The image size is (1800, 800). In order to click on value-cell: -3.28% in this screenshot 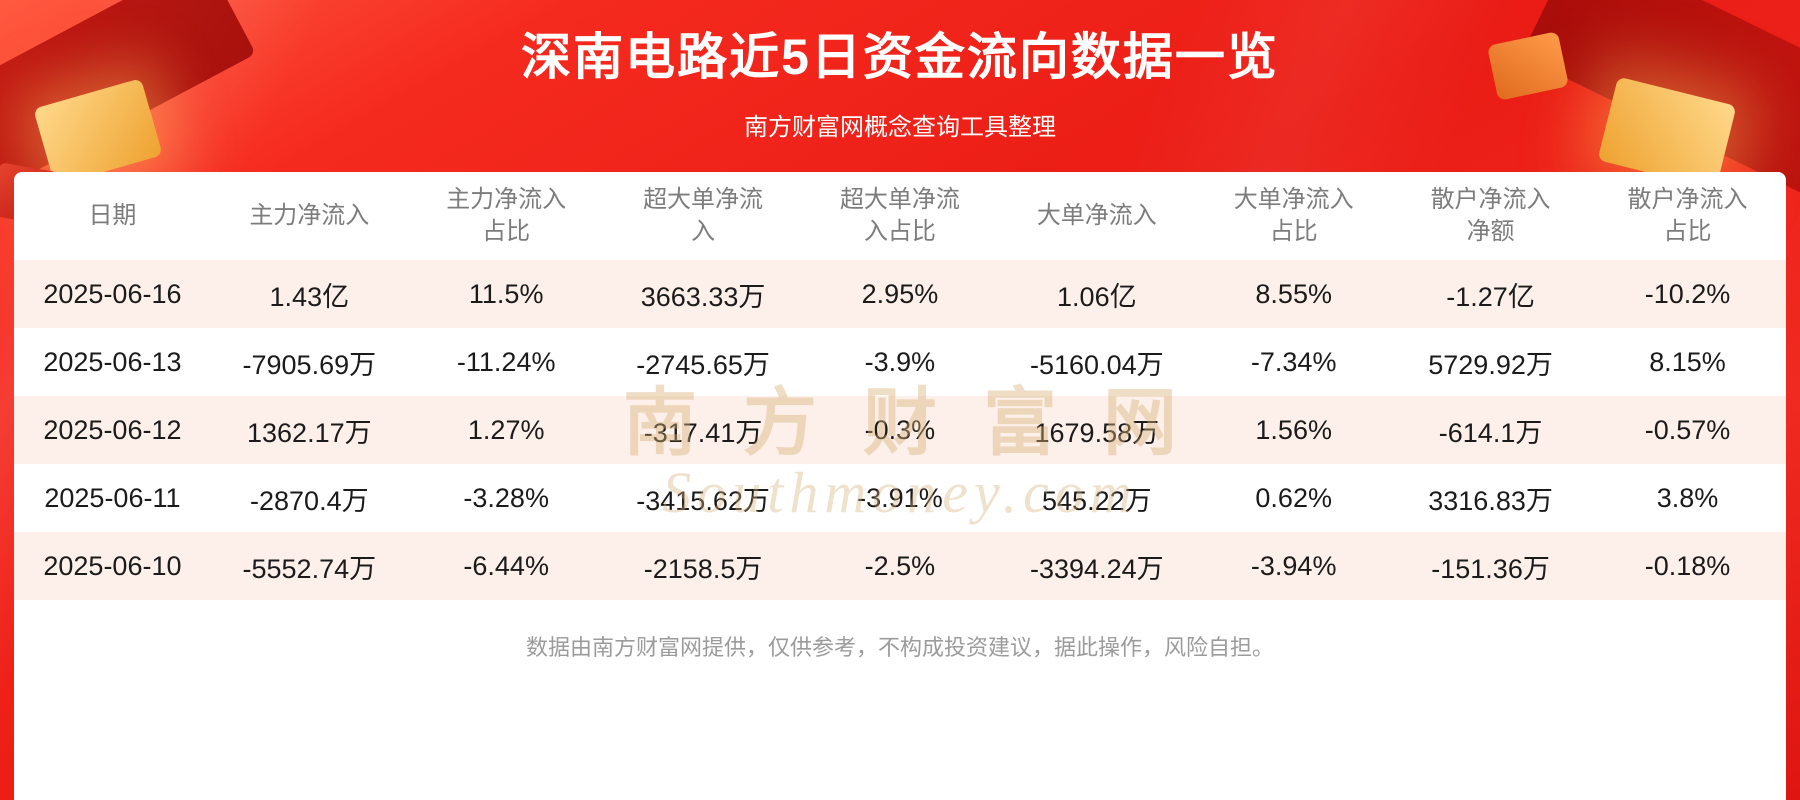, I will do `click(506, 497)`.